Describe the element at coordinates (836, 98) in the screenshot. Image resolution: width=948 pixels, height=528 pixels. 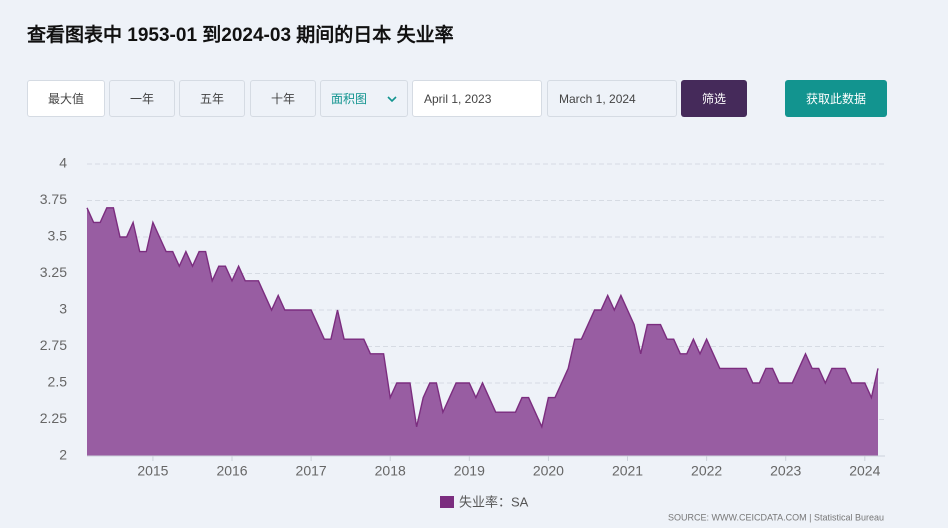
I see `get-data-button: 获取此数据` at that location.